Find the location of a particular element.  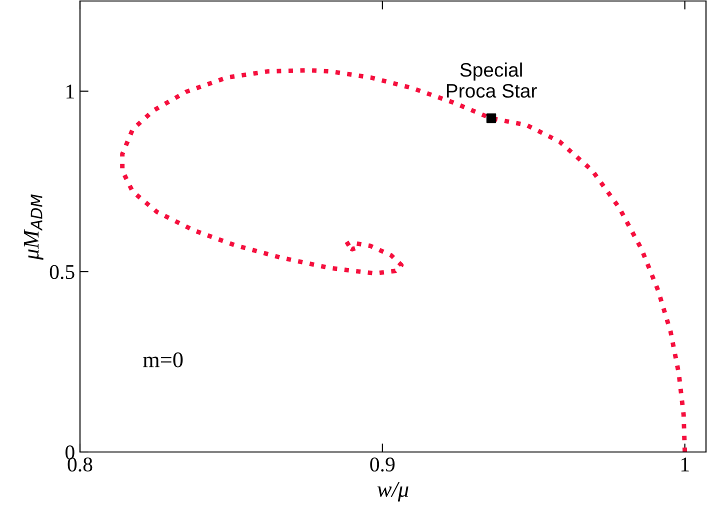

y-tick-label: 0.5 is located at coordinates (62, 272).